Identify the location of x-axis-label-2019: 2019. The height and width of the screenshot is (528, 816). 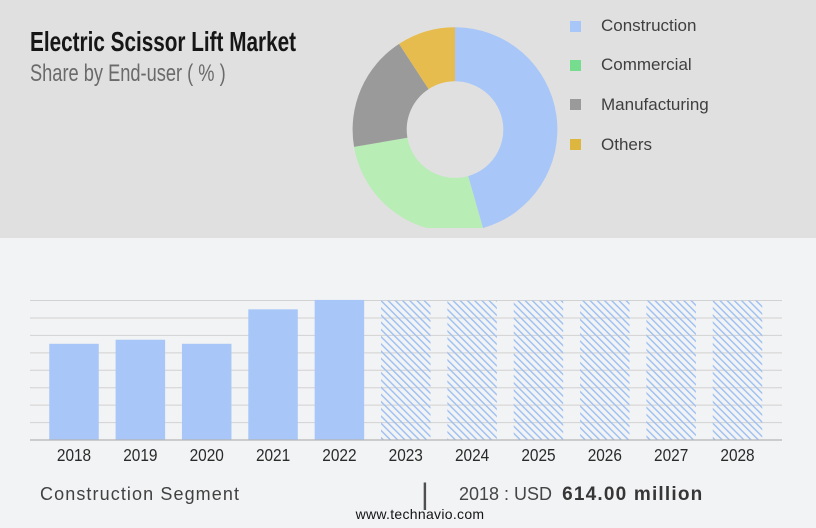
(140, 455).